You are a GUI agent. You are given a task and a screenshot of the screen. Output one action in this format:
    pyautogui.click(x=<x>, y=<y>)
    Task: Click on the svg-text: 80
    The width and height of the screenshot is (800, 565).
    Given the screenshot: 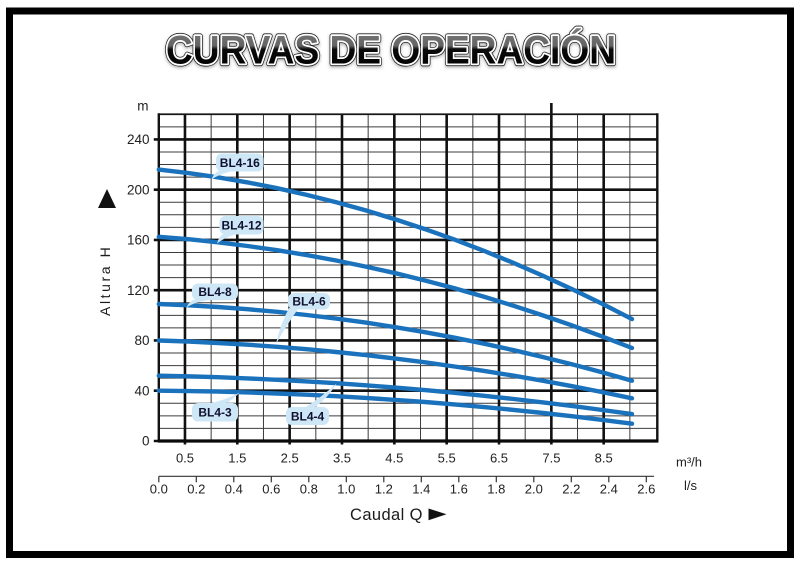 What is the action you would take?
    pyautogui.click(x=141, y=340)
    